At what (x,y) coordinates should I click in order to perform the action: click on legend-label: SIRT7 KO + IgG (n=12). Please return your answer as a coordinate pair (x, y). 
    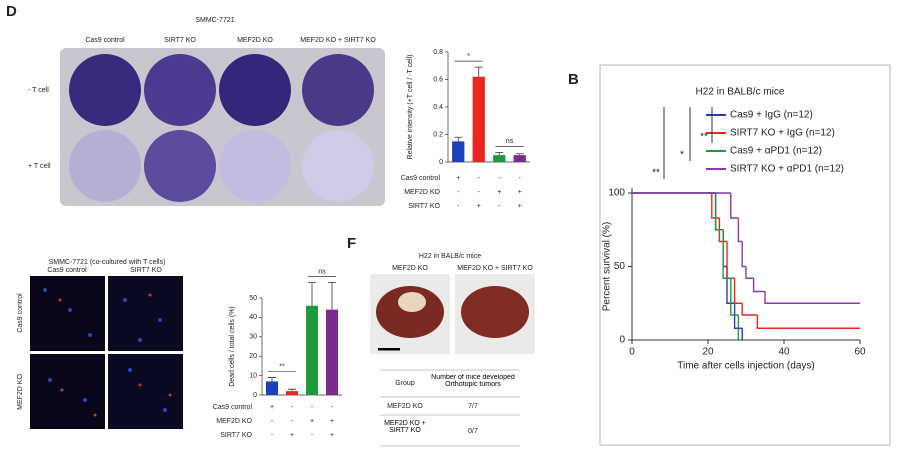
    Looking at the image, I should click on (782, 133).